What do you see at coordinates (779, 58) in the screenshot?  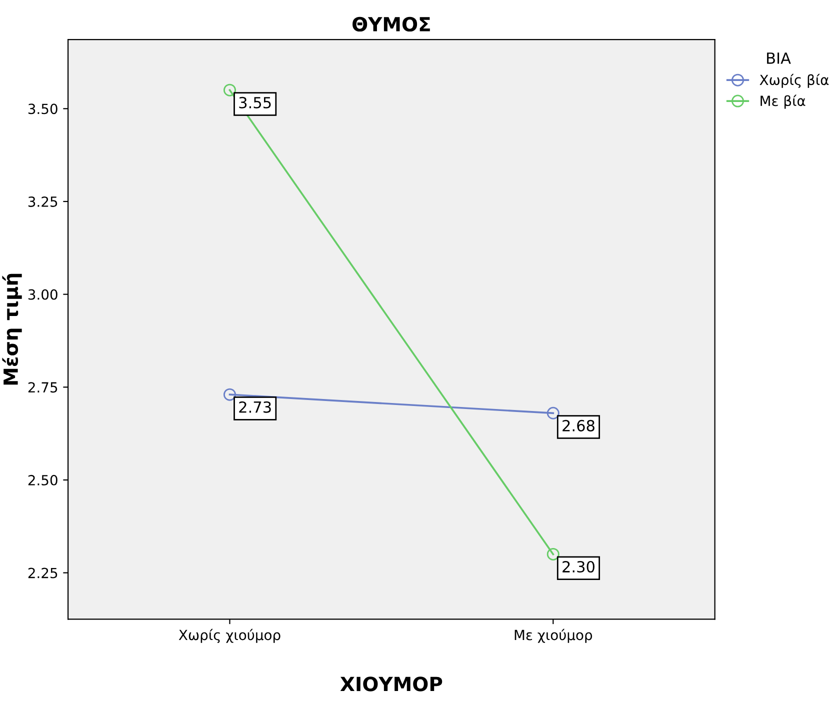 I see `legend-title: ΒΙΑ` at bounding box center [779, 58].